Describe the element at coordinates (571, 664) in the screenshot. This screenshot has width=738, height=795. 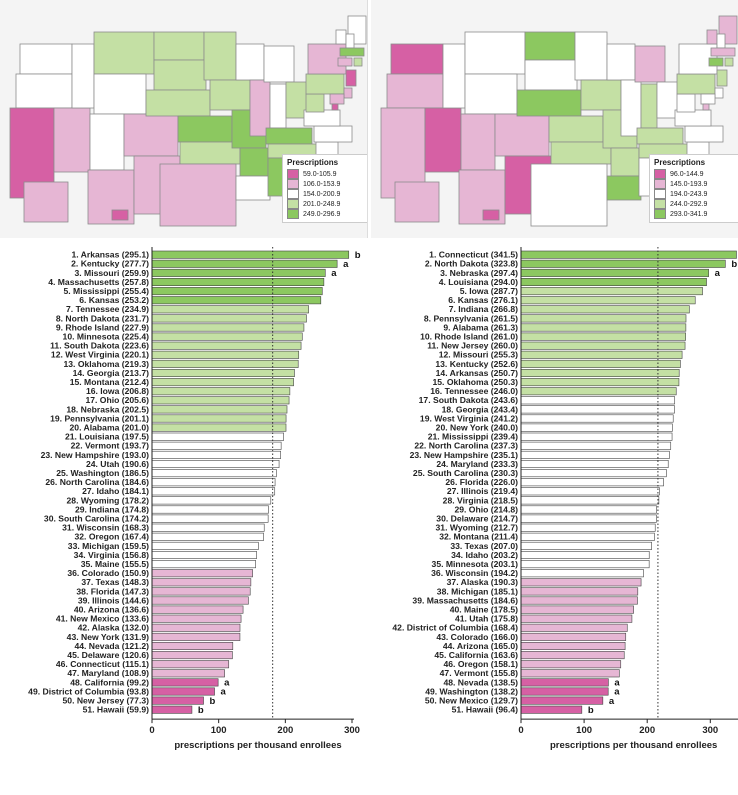
I see `bar-oregon` at that location.